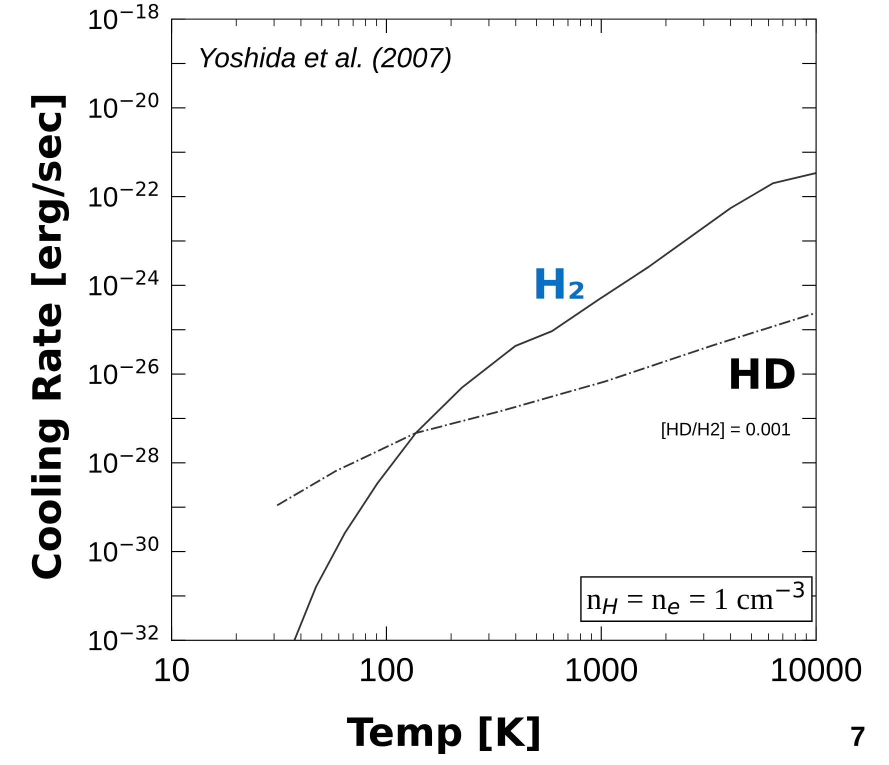 The image size is (889, 765). I want to click on x-tick-label: 100, so click(387, 670).